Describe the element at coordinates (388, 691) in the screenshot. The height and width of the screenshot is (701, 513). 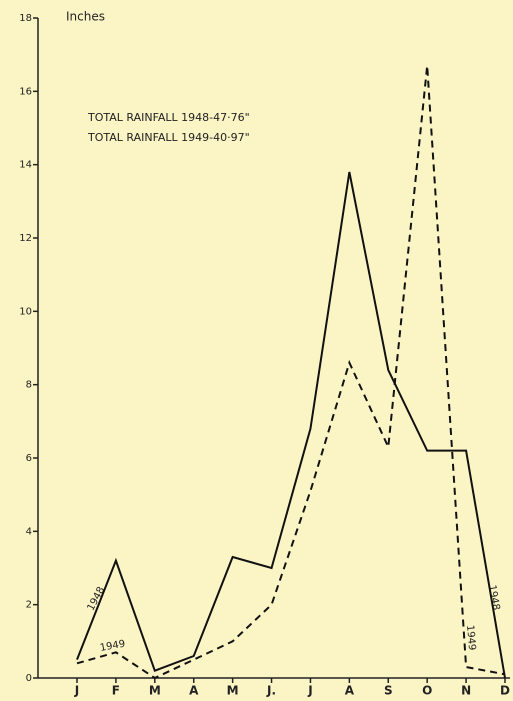
I see `x-tick-label: S` at that location.